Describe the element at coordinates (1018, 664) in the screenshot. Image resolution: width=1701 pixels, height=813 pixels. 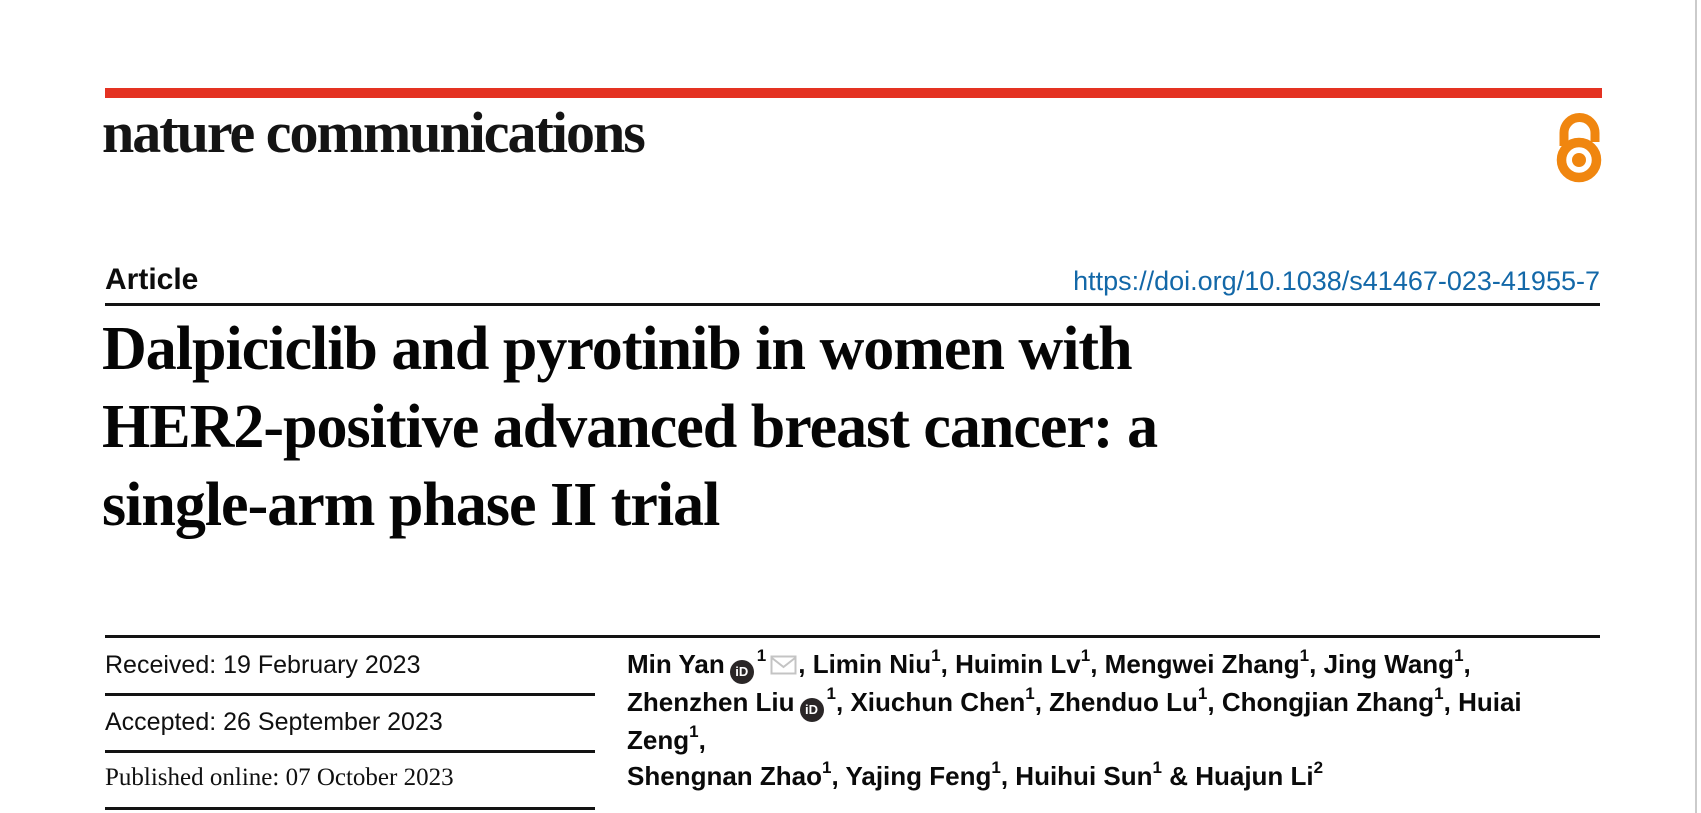
I see `author-name: Huimin Lv` at that location.